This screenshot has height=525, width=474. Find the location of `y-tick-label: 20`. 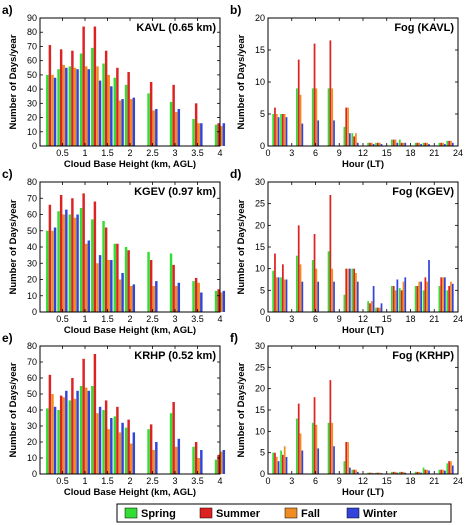

y-tick-label: 20 is located at coordinates (32, 442).